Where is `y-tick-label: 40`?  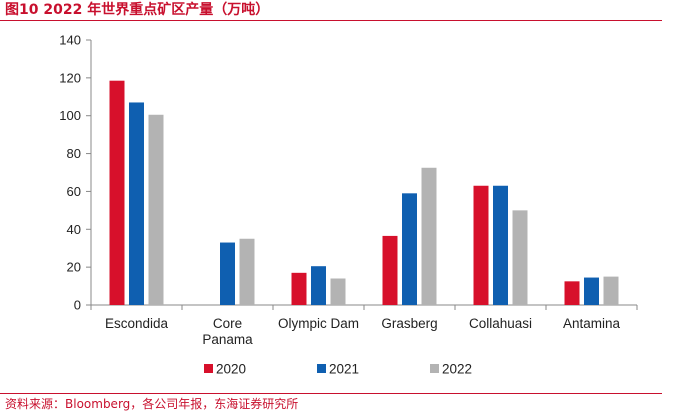
y-tick-label: 40 is located at coordinates (74, 229).